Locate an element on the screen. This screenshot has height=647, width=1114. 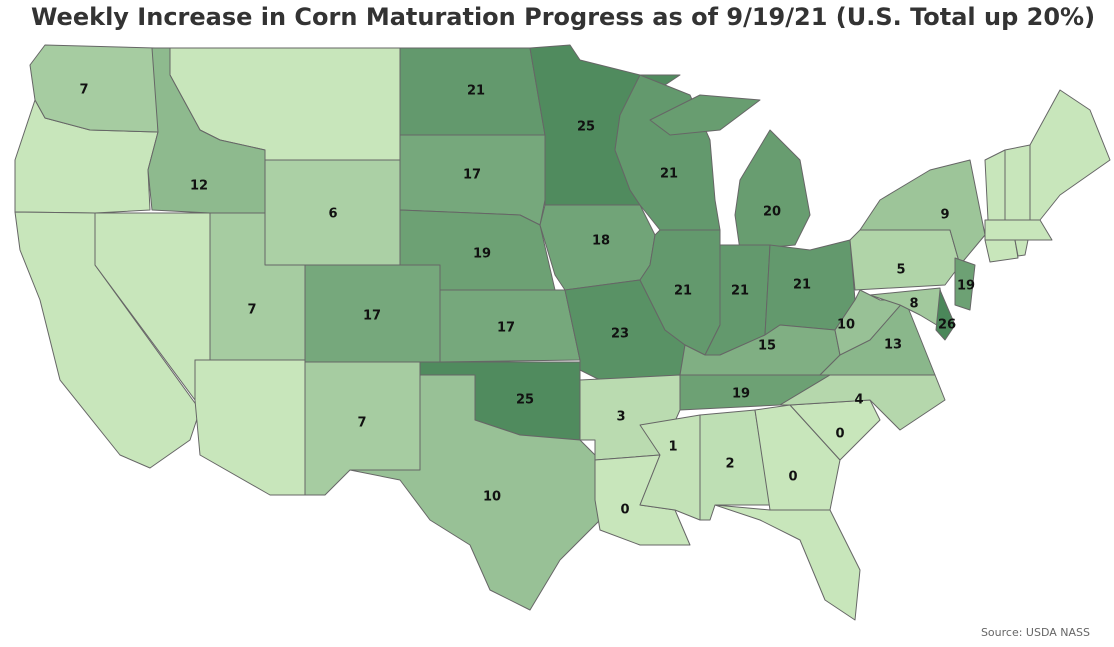
value-label: 12 is located at coordinates (199, 186).